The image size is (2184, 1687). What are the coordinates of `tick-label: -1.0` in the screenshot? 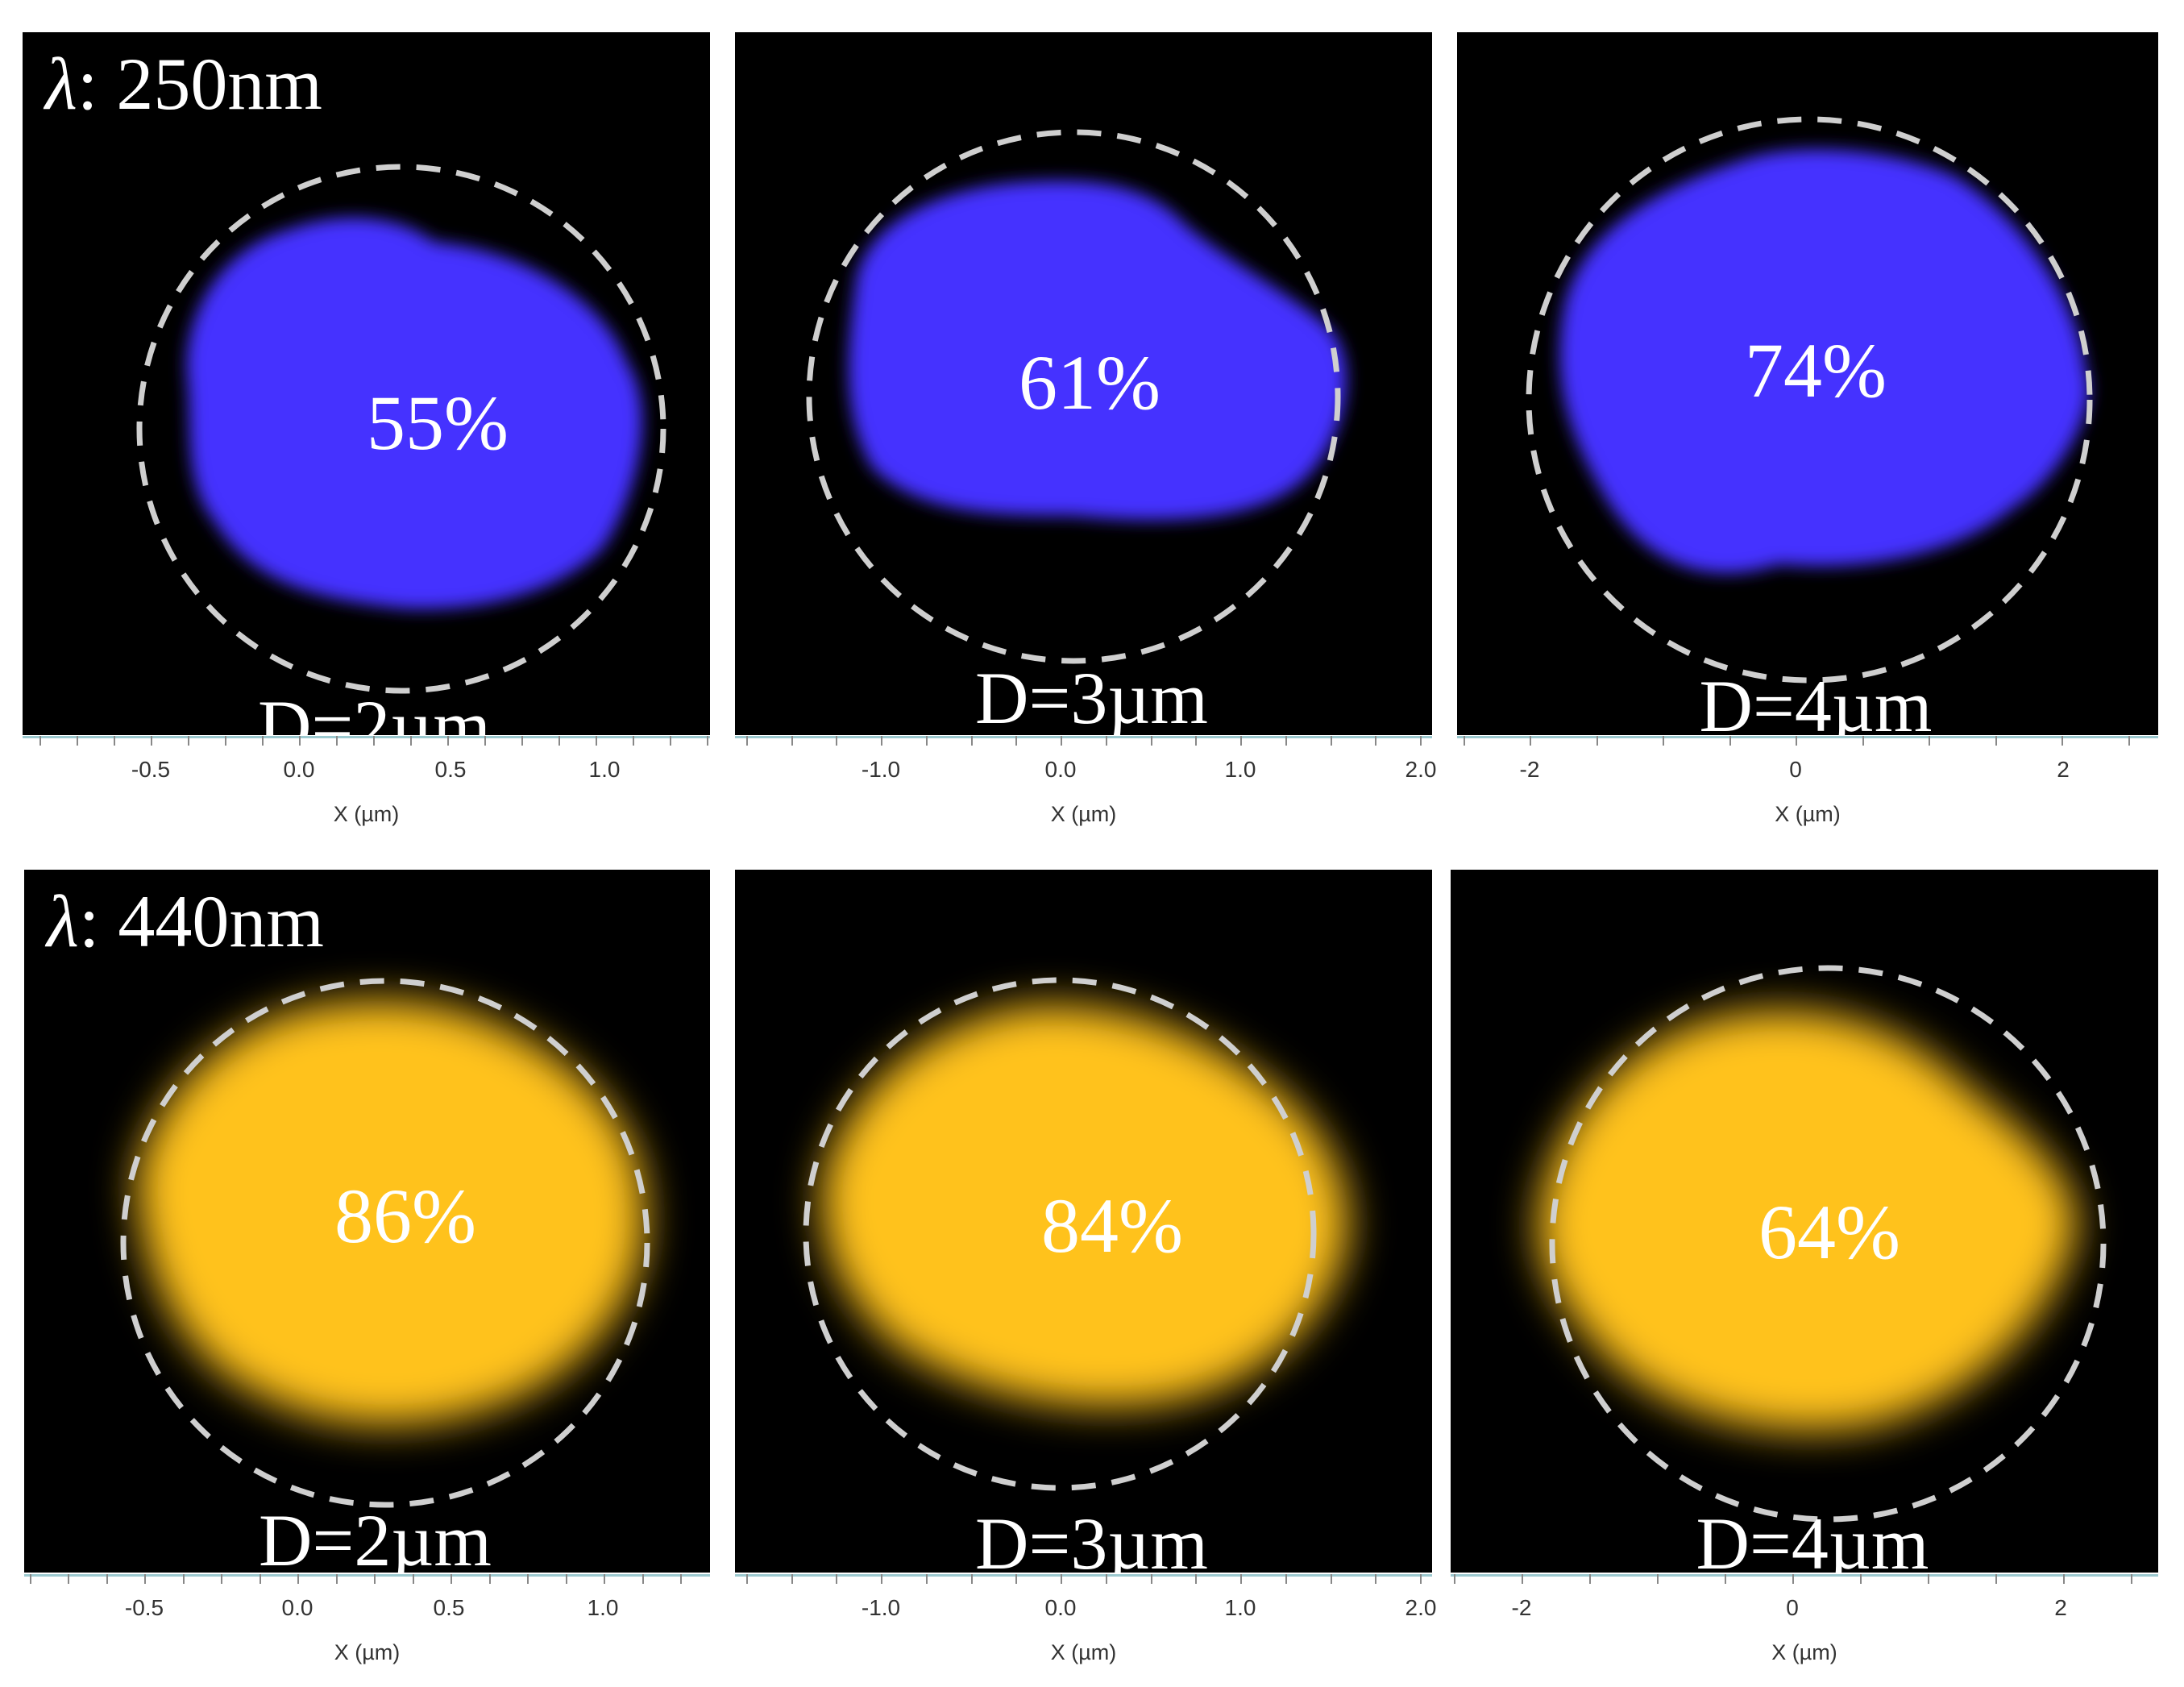 It's located at (881, 770).